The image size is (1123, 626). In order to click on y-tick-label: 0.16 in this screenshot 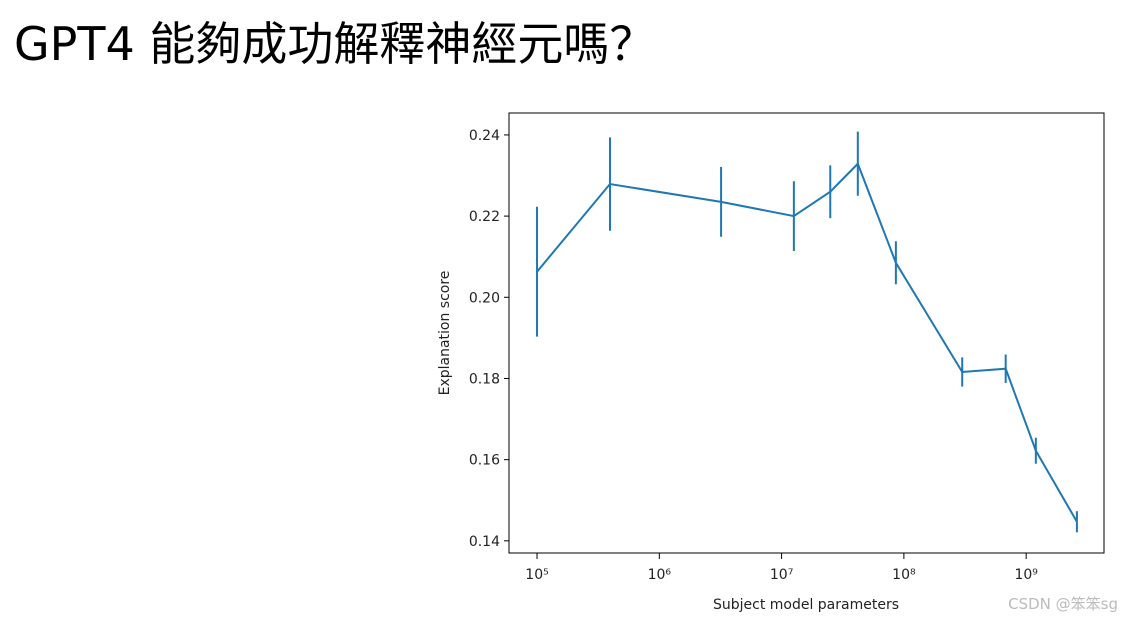, I will do `click(484, 461)`.